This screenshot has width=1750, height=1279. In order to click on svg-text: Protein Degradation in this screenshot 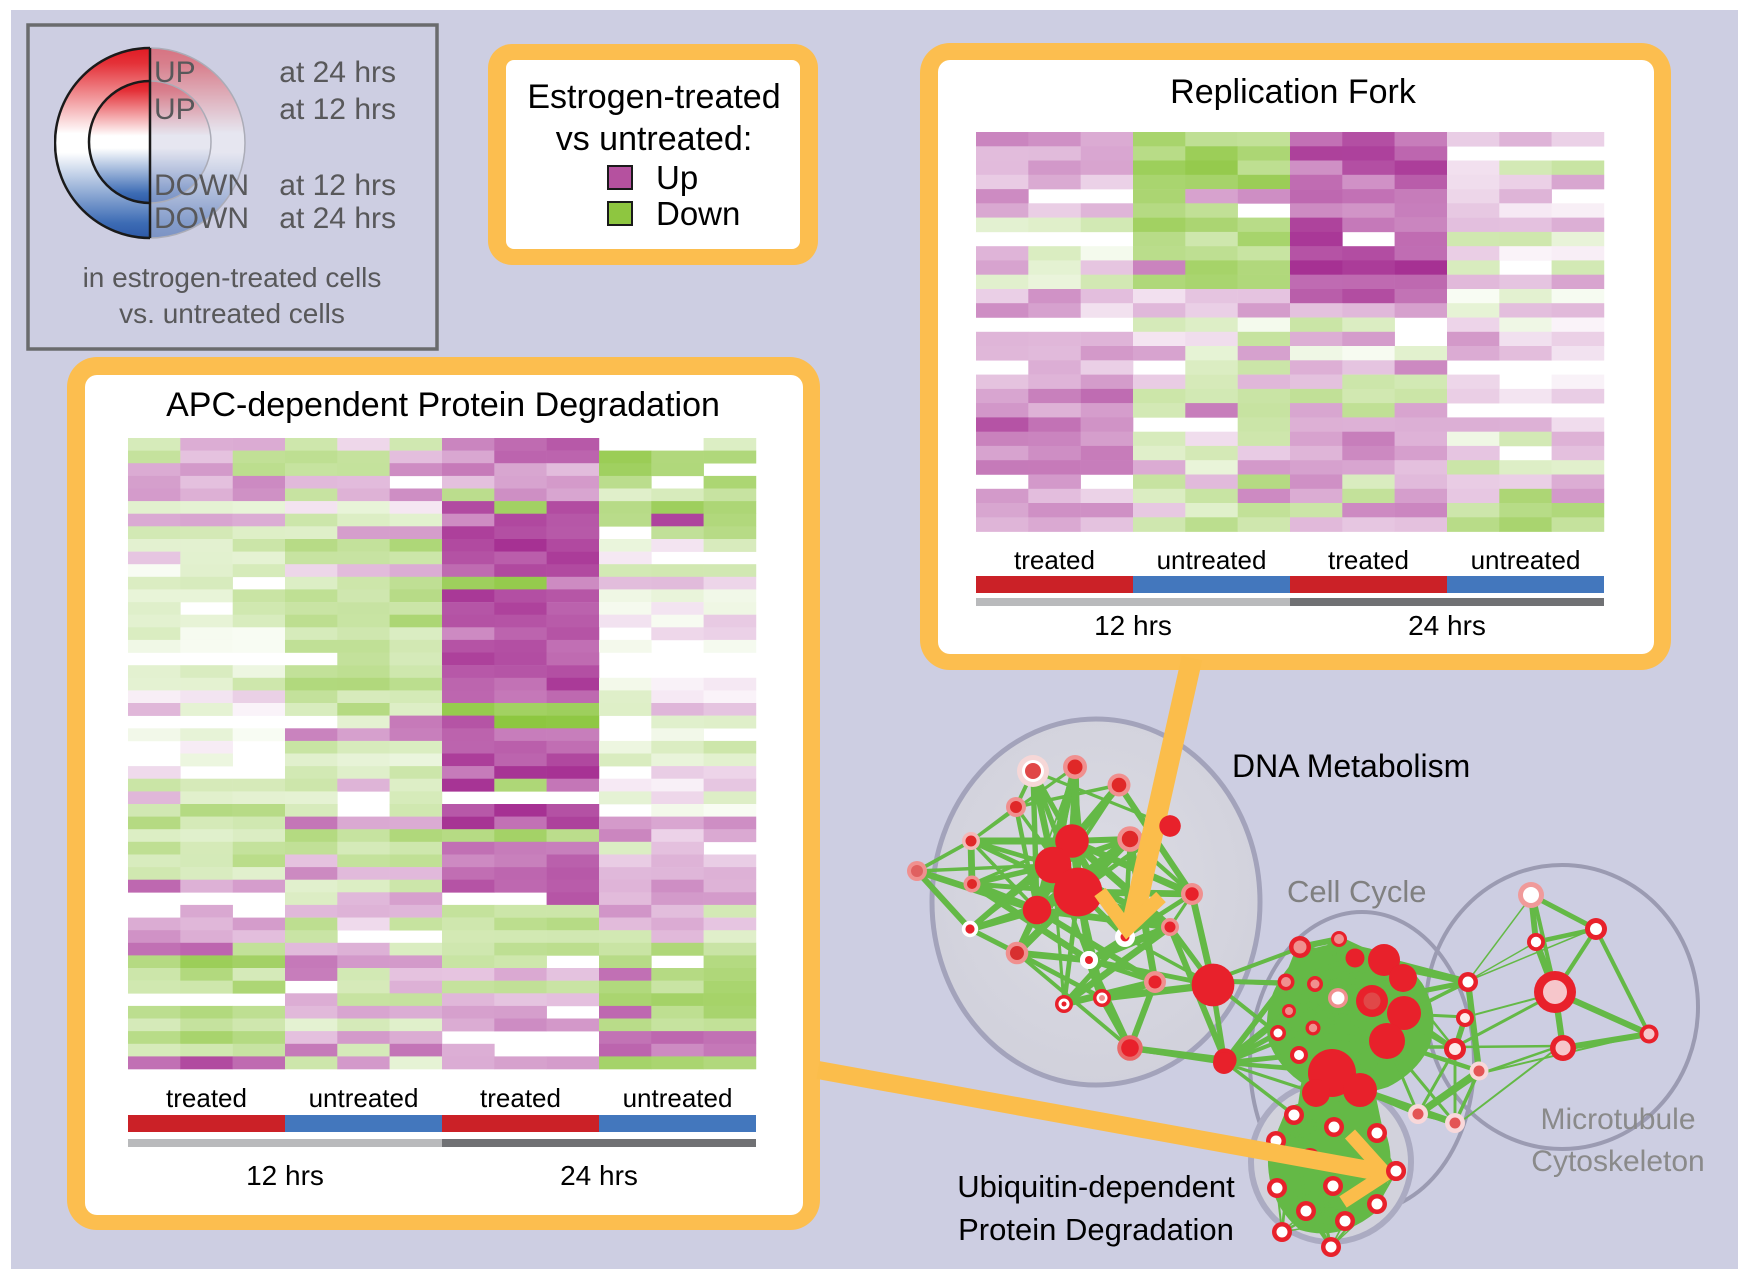, I will do `click(1096, 1229)`.